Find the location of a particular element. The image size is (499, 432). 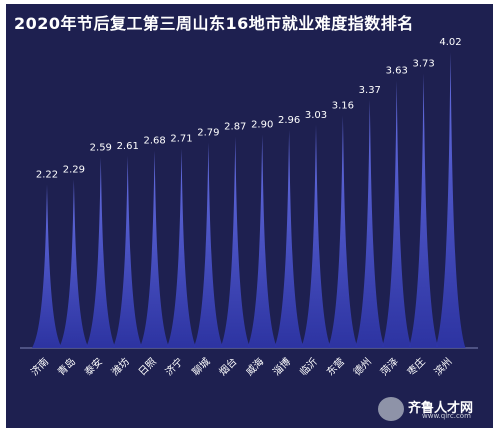

bar-临沂 is located at coordinates (316, 236).